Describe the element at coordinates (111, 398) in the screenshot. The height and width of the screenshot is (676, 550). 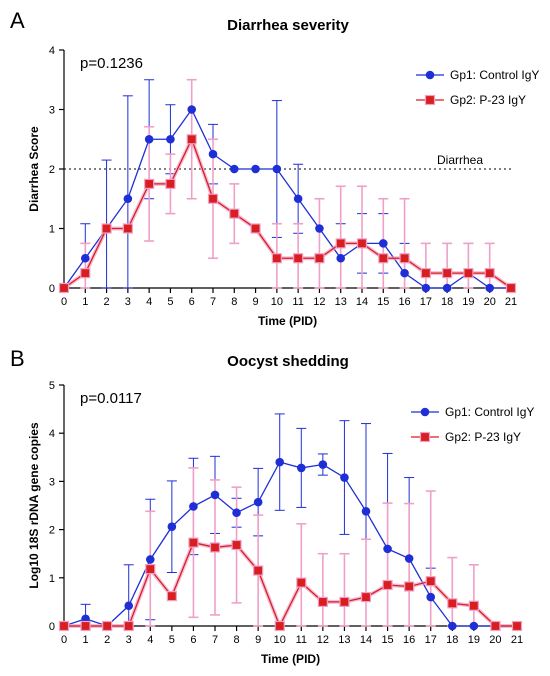
I see `p-value-annotation: p=0.0117` at that location.